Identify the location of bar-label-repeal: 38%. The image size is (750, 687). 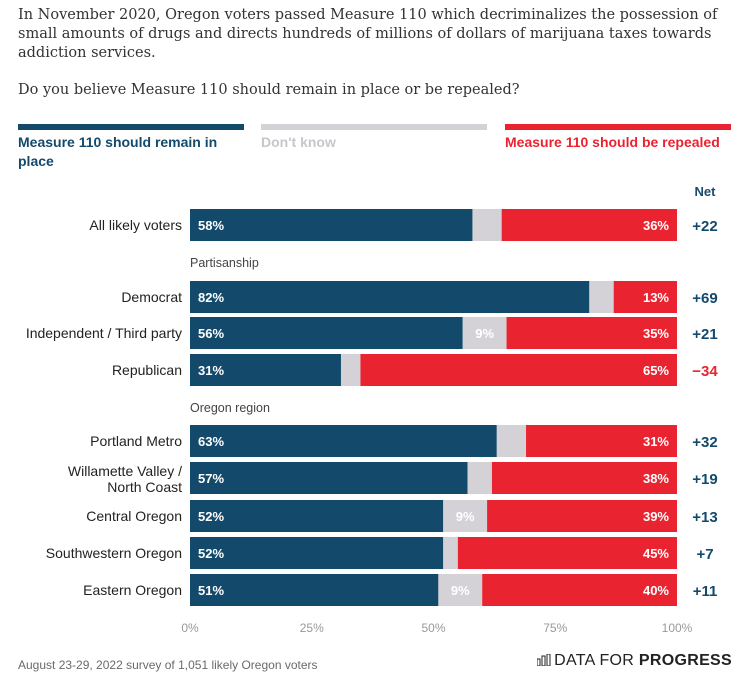
(656, 478).